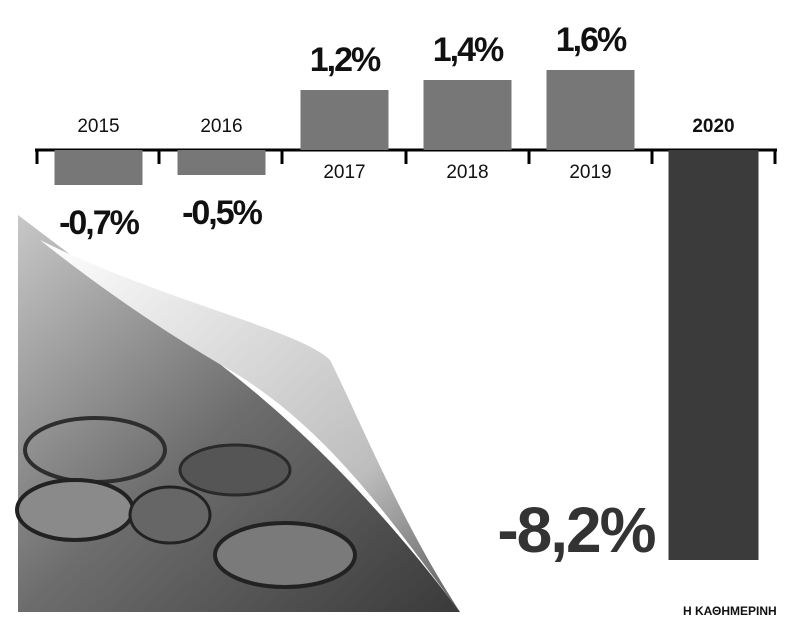 This screenshot has width=806, height=619. I want to click on data-label: 1,6%, so click(591, 40).